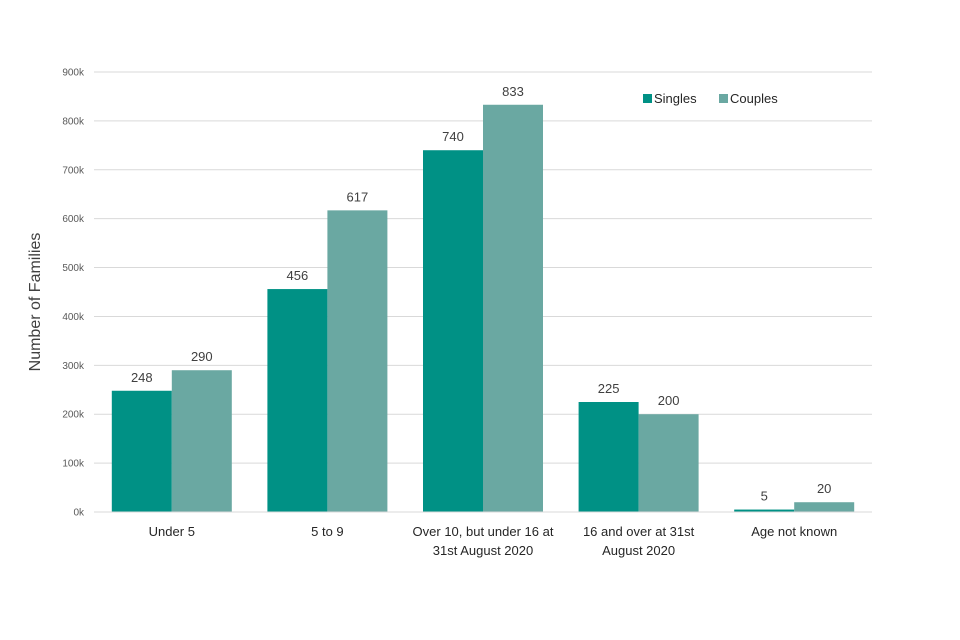 This screenshot has width=960, height=640. What do you see at coordinates (73, 121) in the screenshot?
I see `y-tick-label: 800k` at bounding box center [73, 121].